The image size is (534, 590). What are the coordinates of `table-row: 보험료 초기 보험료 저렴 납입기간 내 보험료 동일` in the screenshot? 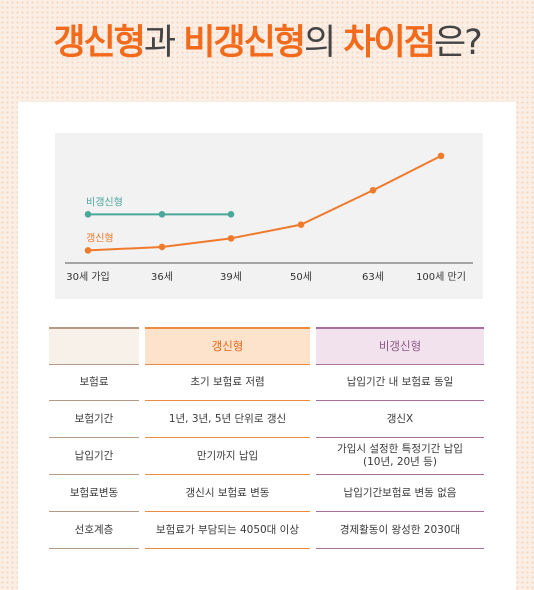 It's located at (266, 382).